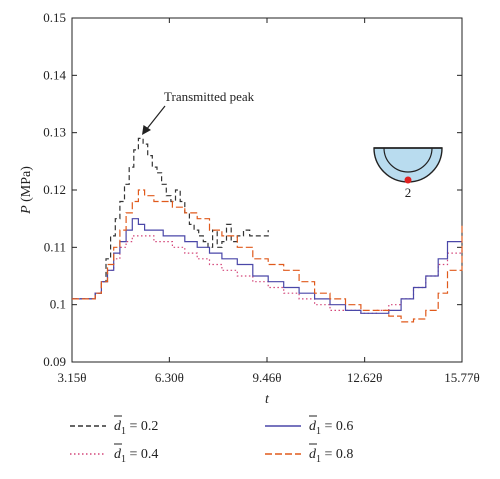  Describe the element at coordinates (408, 173) in the screenshot. I see `pipe-inset: 2` at that location.